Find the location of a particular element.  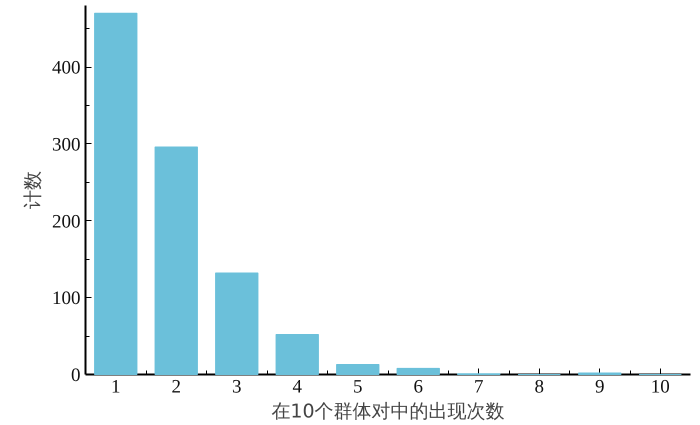

x-tick-label: 9 is located at coordinates (599, 387).